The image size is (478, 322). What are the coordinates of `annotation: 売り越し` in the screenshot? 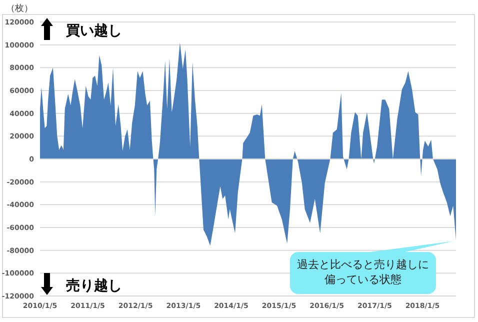 It's located at (94, 286).